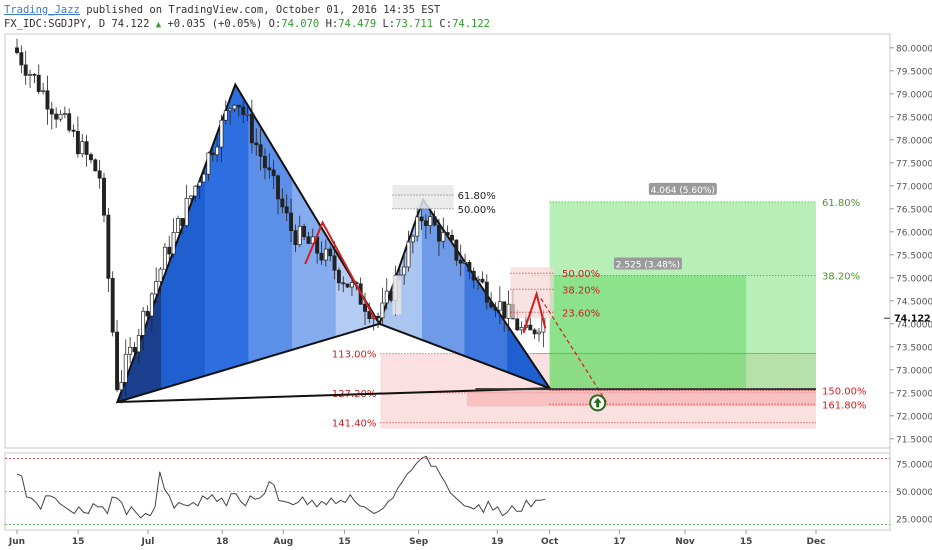  I want to click on measure-badge-inner, so click(647, 263).